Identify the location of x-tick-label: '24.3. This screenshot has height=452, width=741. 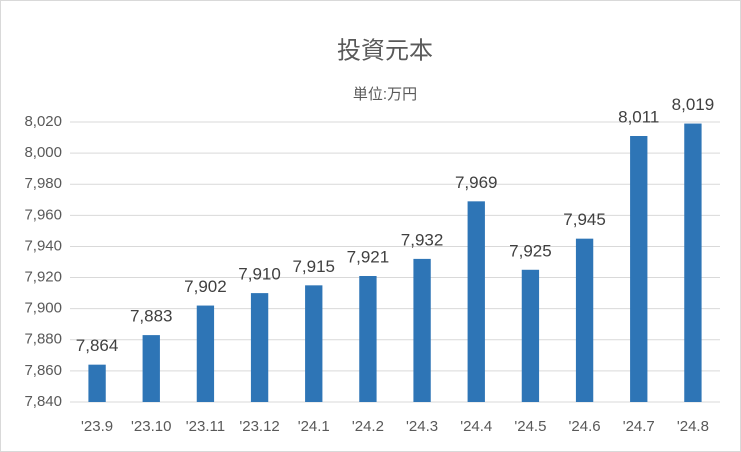
(422, 426).